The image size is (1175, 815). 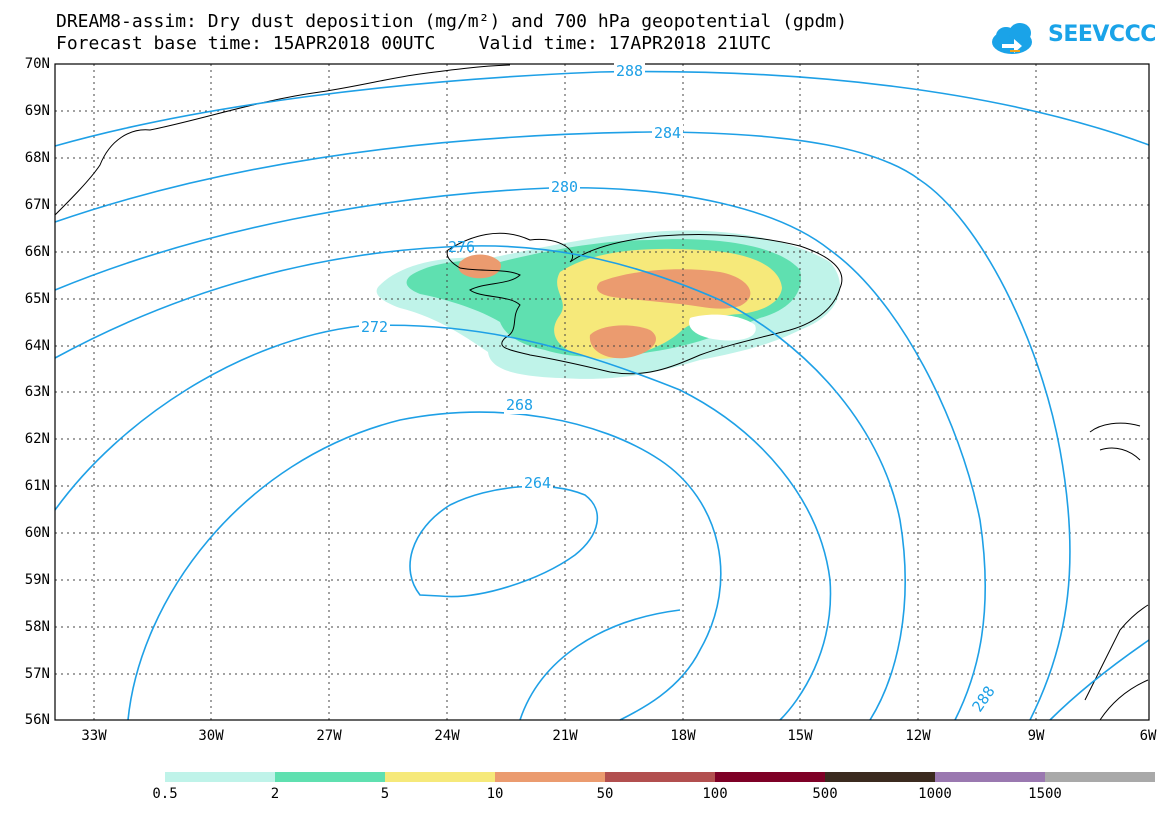 What do you see at coordinates (375, 327) in the screenshot?
I see `contour-label: 272` at bounding box center [375, 327].